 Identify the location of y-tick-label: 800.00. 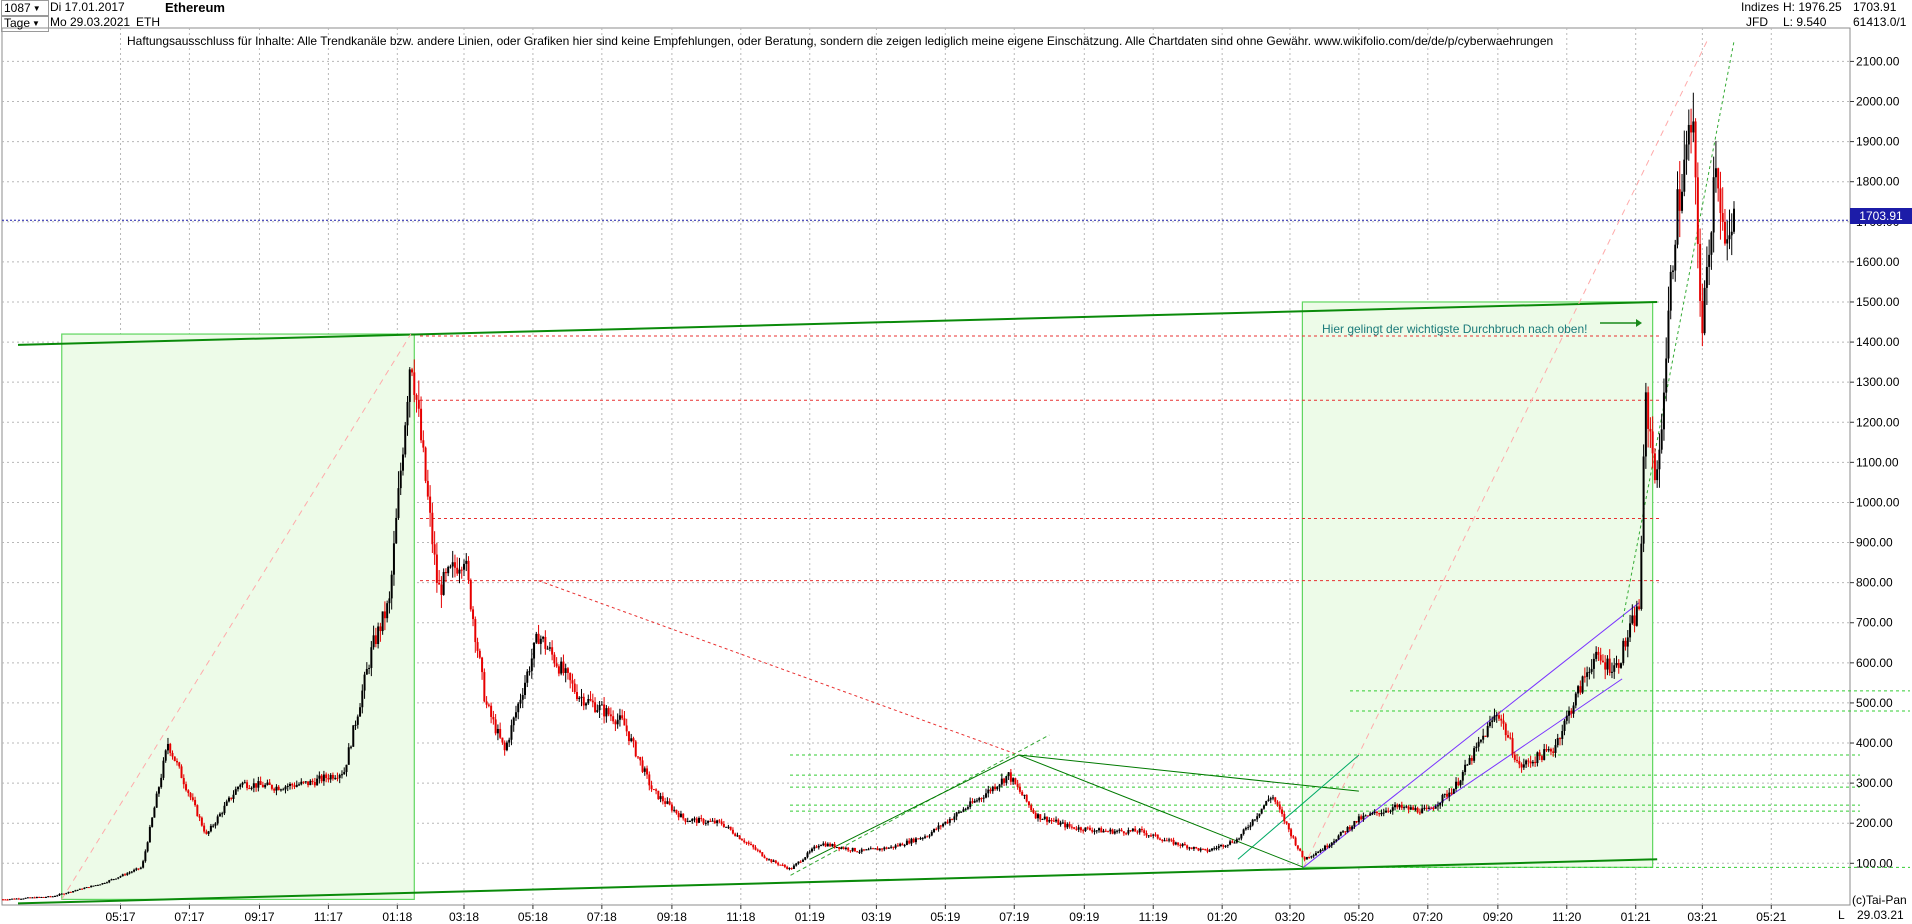
(1874, 583).